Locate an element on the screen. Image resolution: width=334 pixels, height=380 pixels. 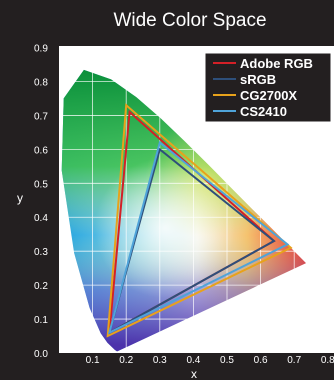
y-tick-label: 0.2 is located at coordinates (41, 286).